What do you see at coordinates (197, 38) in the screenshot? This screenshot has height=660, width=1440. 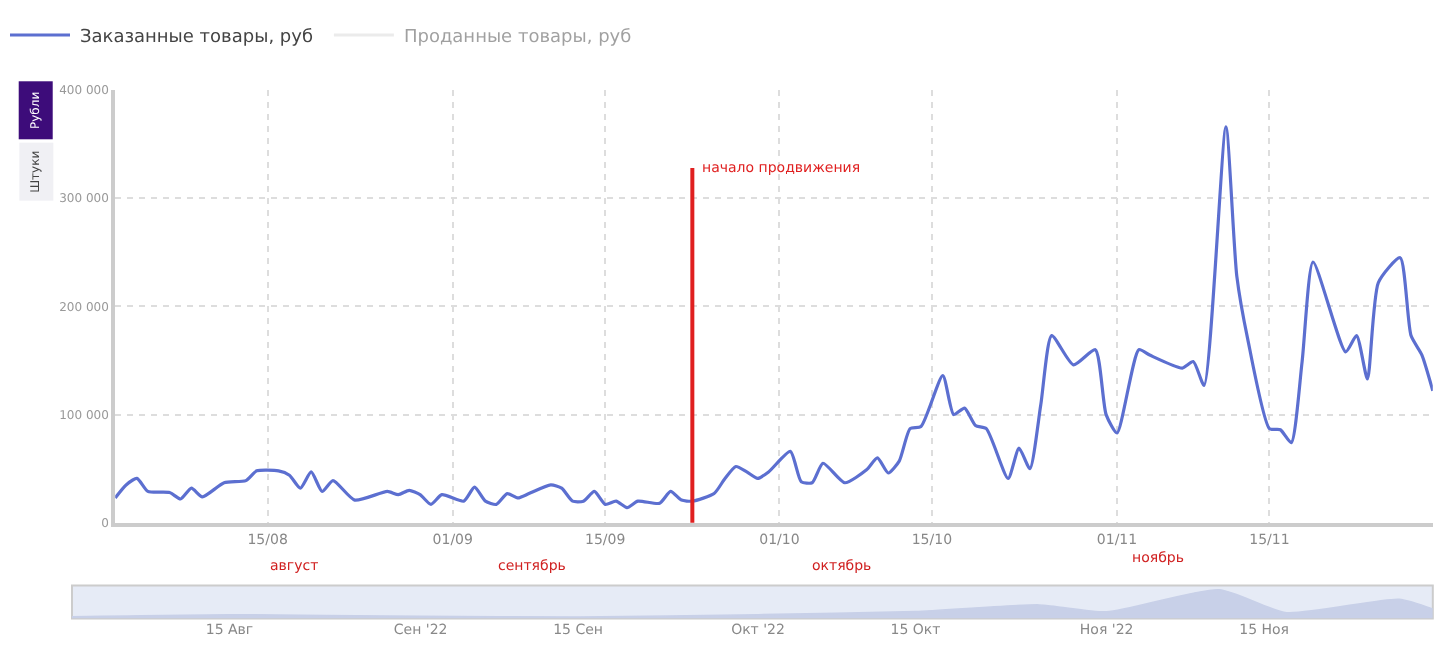 I see `legend-label: Заказанные товары, руб` at bounding box center [197, 38].